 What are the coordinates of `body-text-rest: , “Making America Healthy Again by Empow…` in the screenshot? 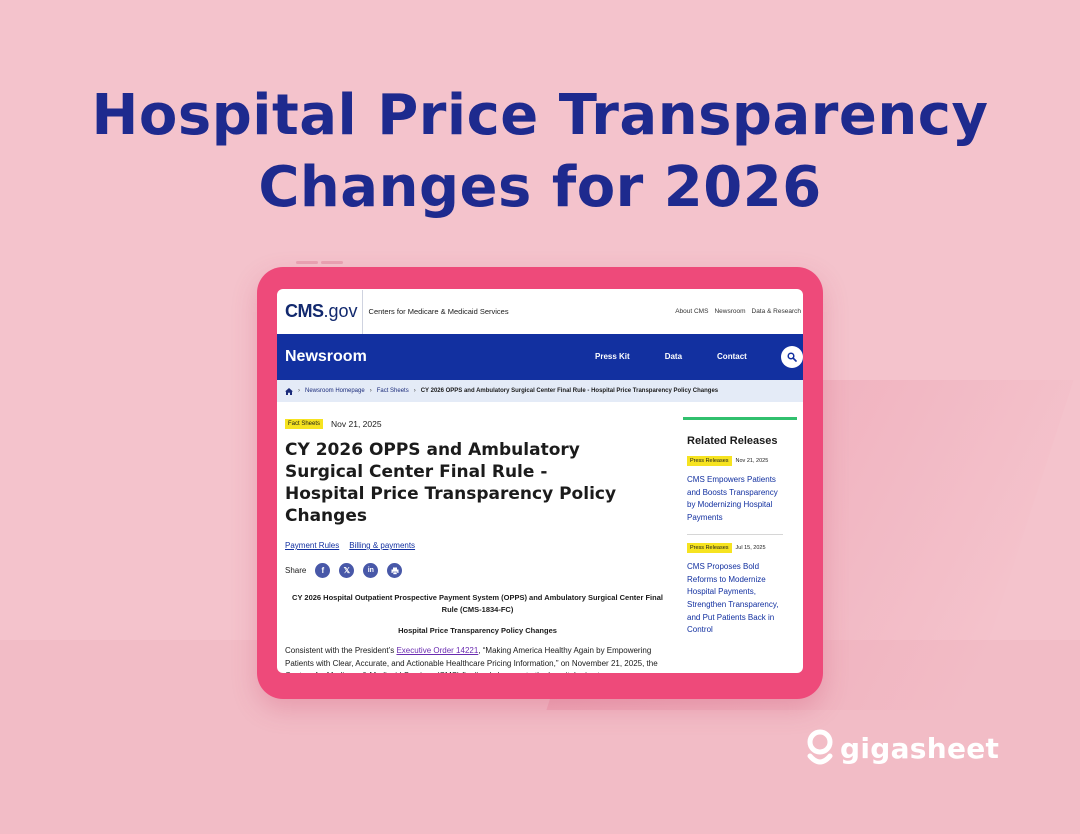 It's located at (471, 659).